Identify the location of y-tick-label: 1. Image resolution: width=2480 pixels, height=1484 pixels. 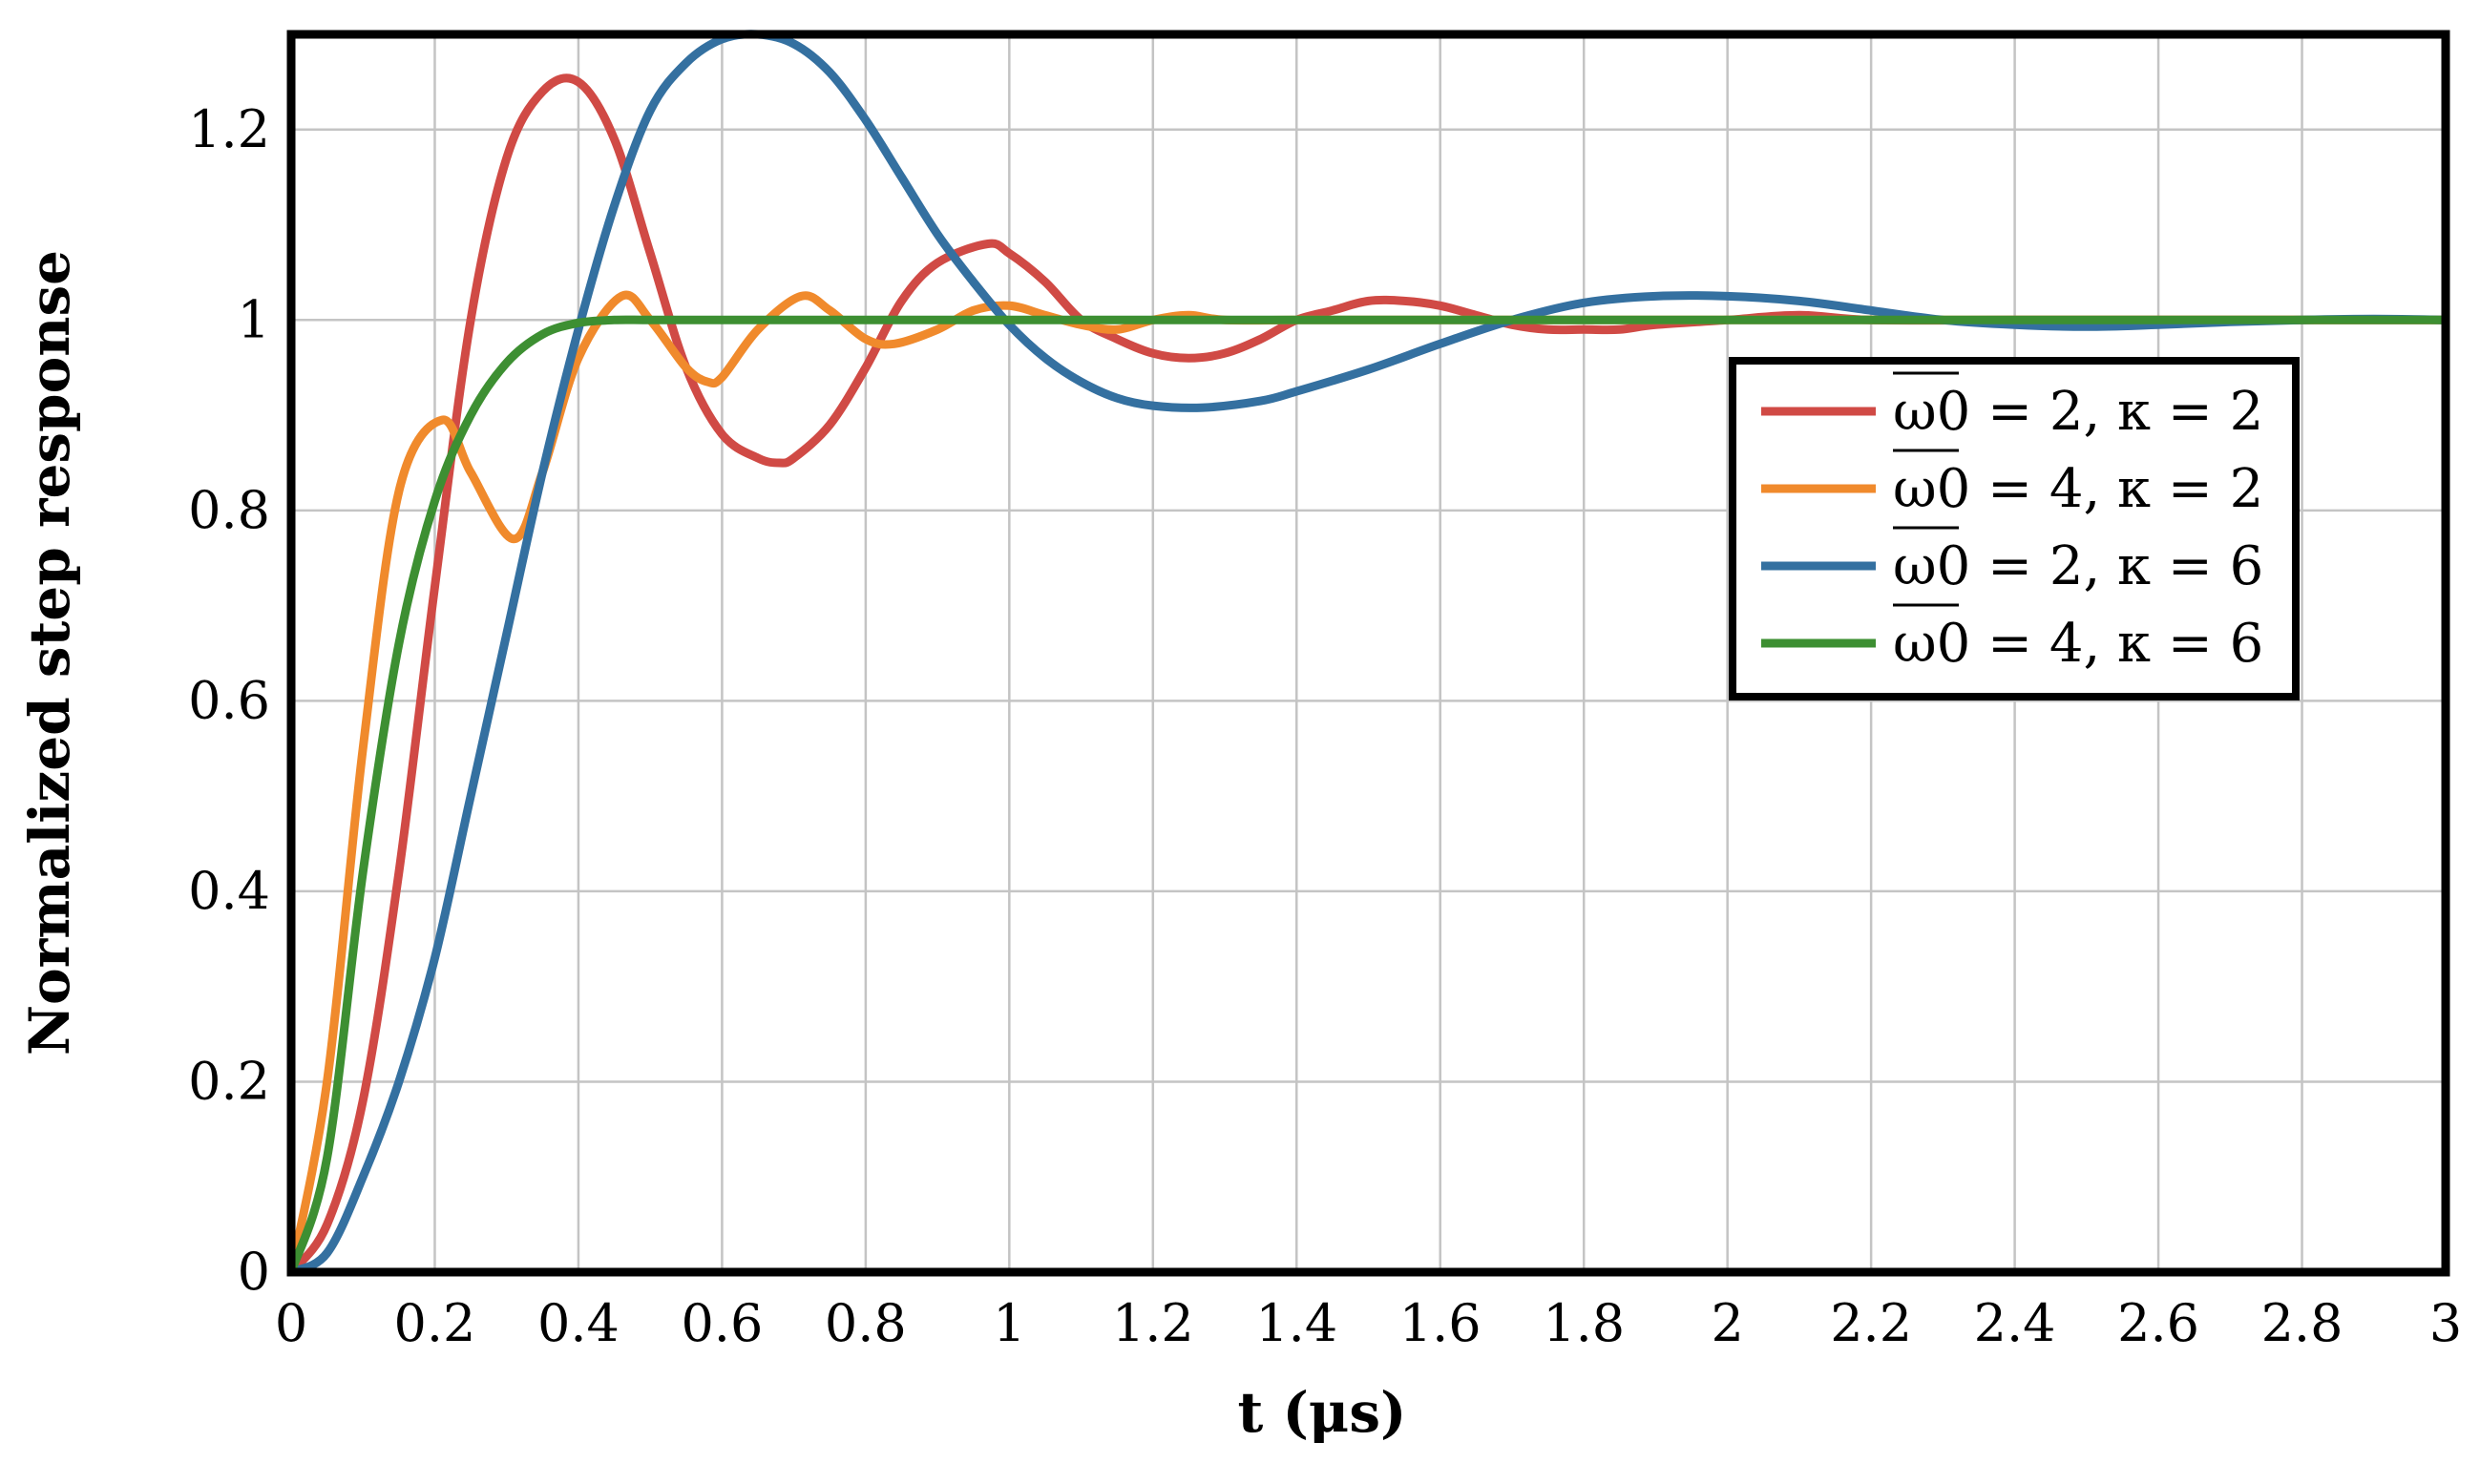
(254, 319).